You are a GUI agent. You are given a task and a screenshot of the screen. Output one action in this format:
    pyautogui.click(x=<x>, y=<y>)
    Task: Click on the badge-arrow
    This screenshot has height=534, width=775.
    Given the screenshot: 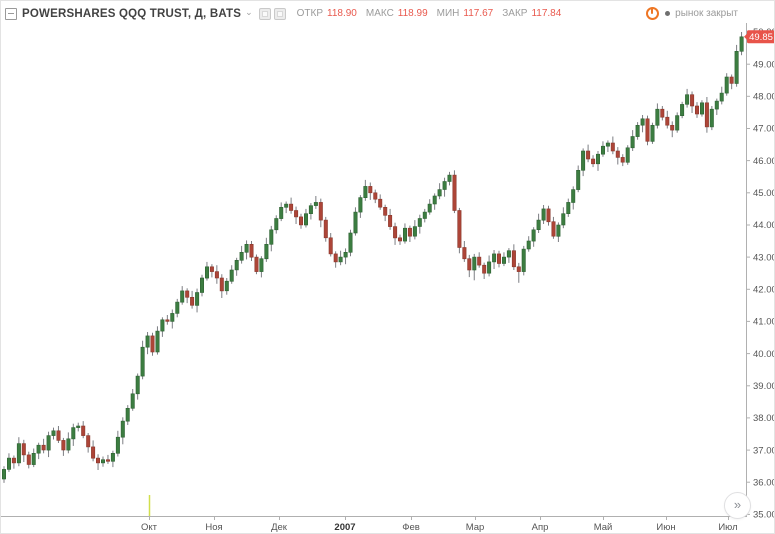 What is the action you would take?
    pyautogui.click(x=745, y=36)
    